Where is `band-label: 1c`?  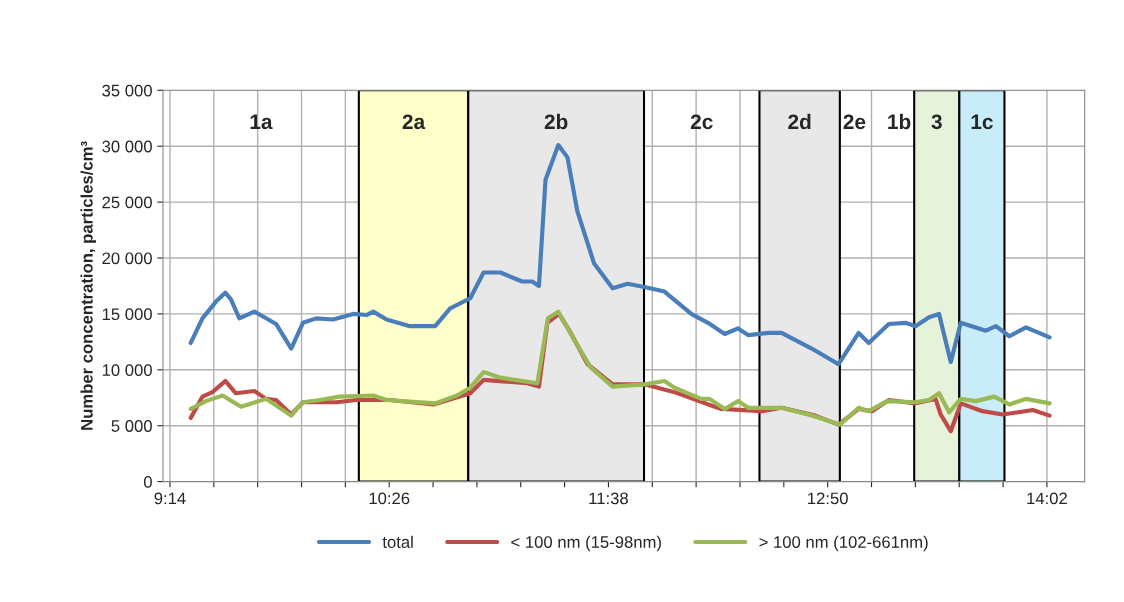 band-label: 1c is located at coordinates (982, 122).